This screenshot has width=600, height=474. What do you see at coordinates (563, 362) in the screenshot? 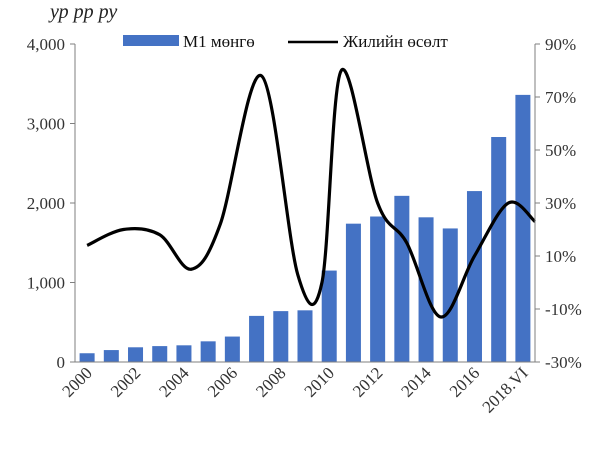
I see `right-tick-label: -30%` at bounding box center [563, 362].